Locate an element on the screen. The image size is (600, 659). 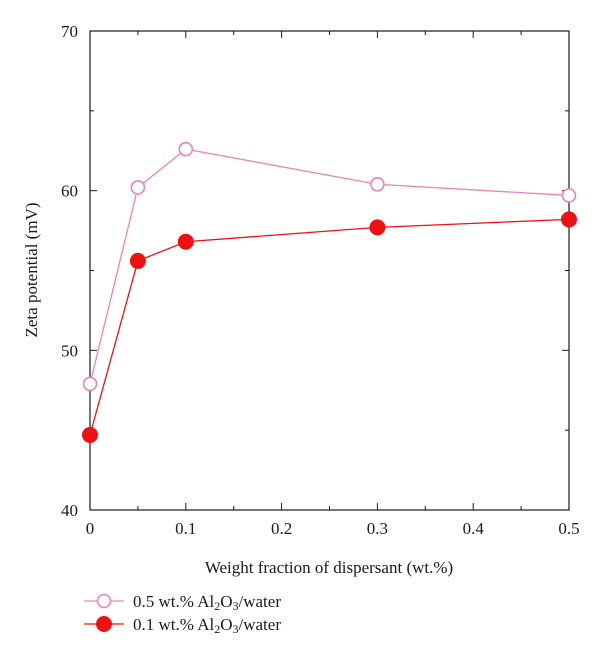
legend-text-part: 0.1 wt.% Al is located at coordinates (174, 624).